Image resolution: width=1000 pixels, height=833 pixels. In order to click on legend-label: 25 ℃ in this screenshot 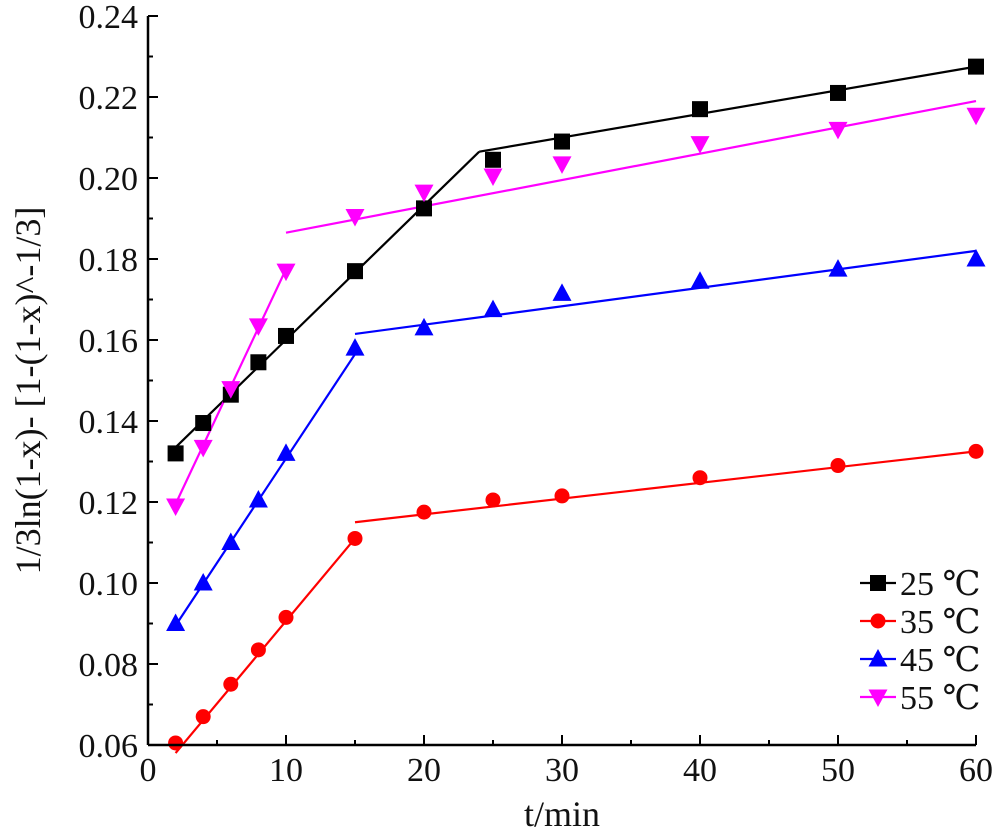, I will do `click(940, 584)`.